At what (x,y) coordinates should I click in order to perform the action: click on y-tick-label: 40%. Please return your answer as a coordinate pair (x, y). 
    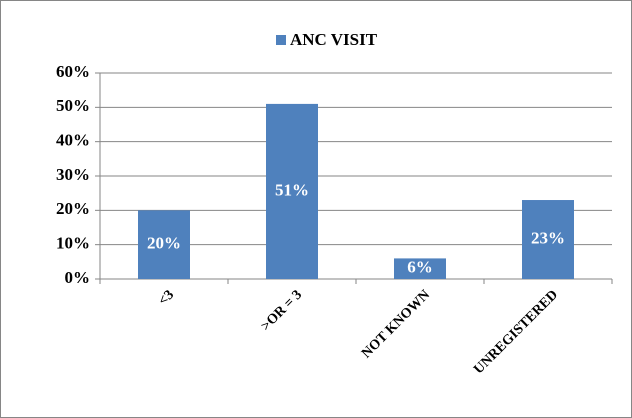
    Looking at the image, I should click on (73, 140).